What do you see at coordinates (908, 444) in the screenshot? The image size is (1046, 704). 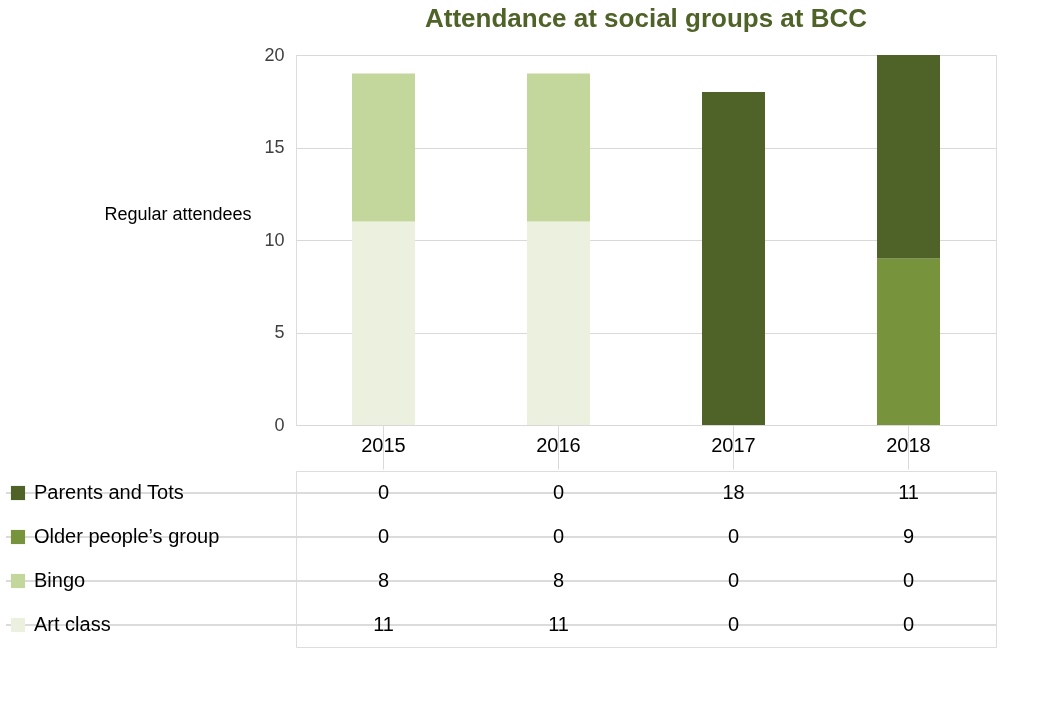 I see `x-tick-label: 2018` at bounding box center [908, 444].